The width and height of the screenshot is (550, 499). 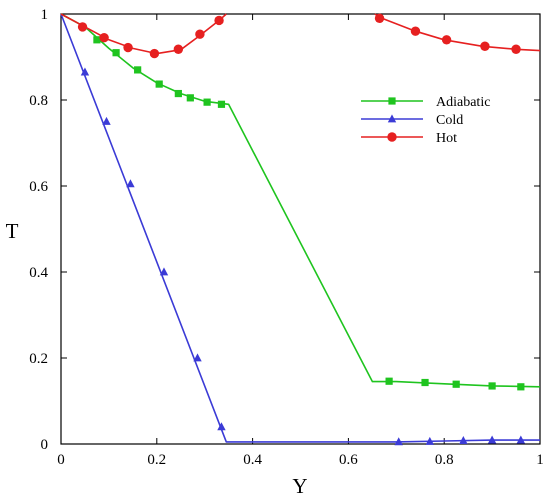 What do you see at coordinates (392, 101) in the screenshot?
I see `legend-marker-adiabatic` at bounding box center [392, 101].